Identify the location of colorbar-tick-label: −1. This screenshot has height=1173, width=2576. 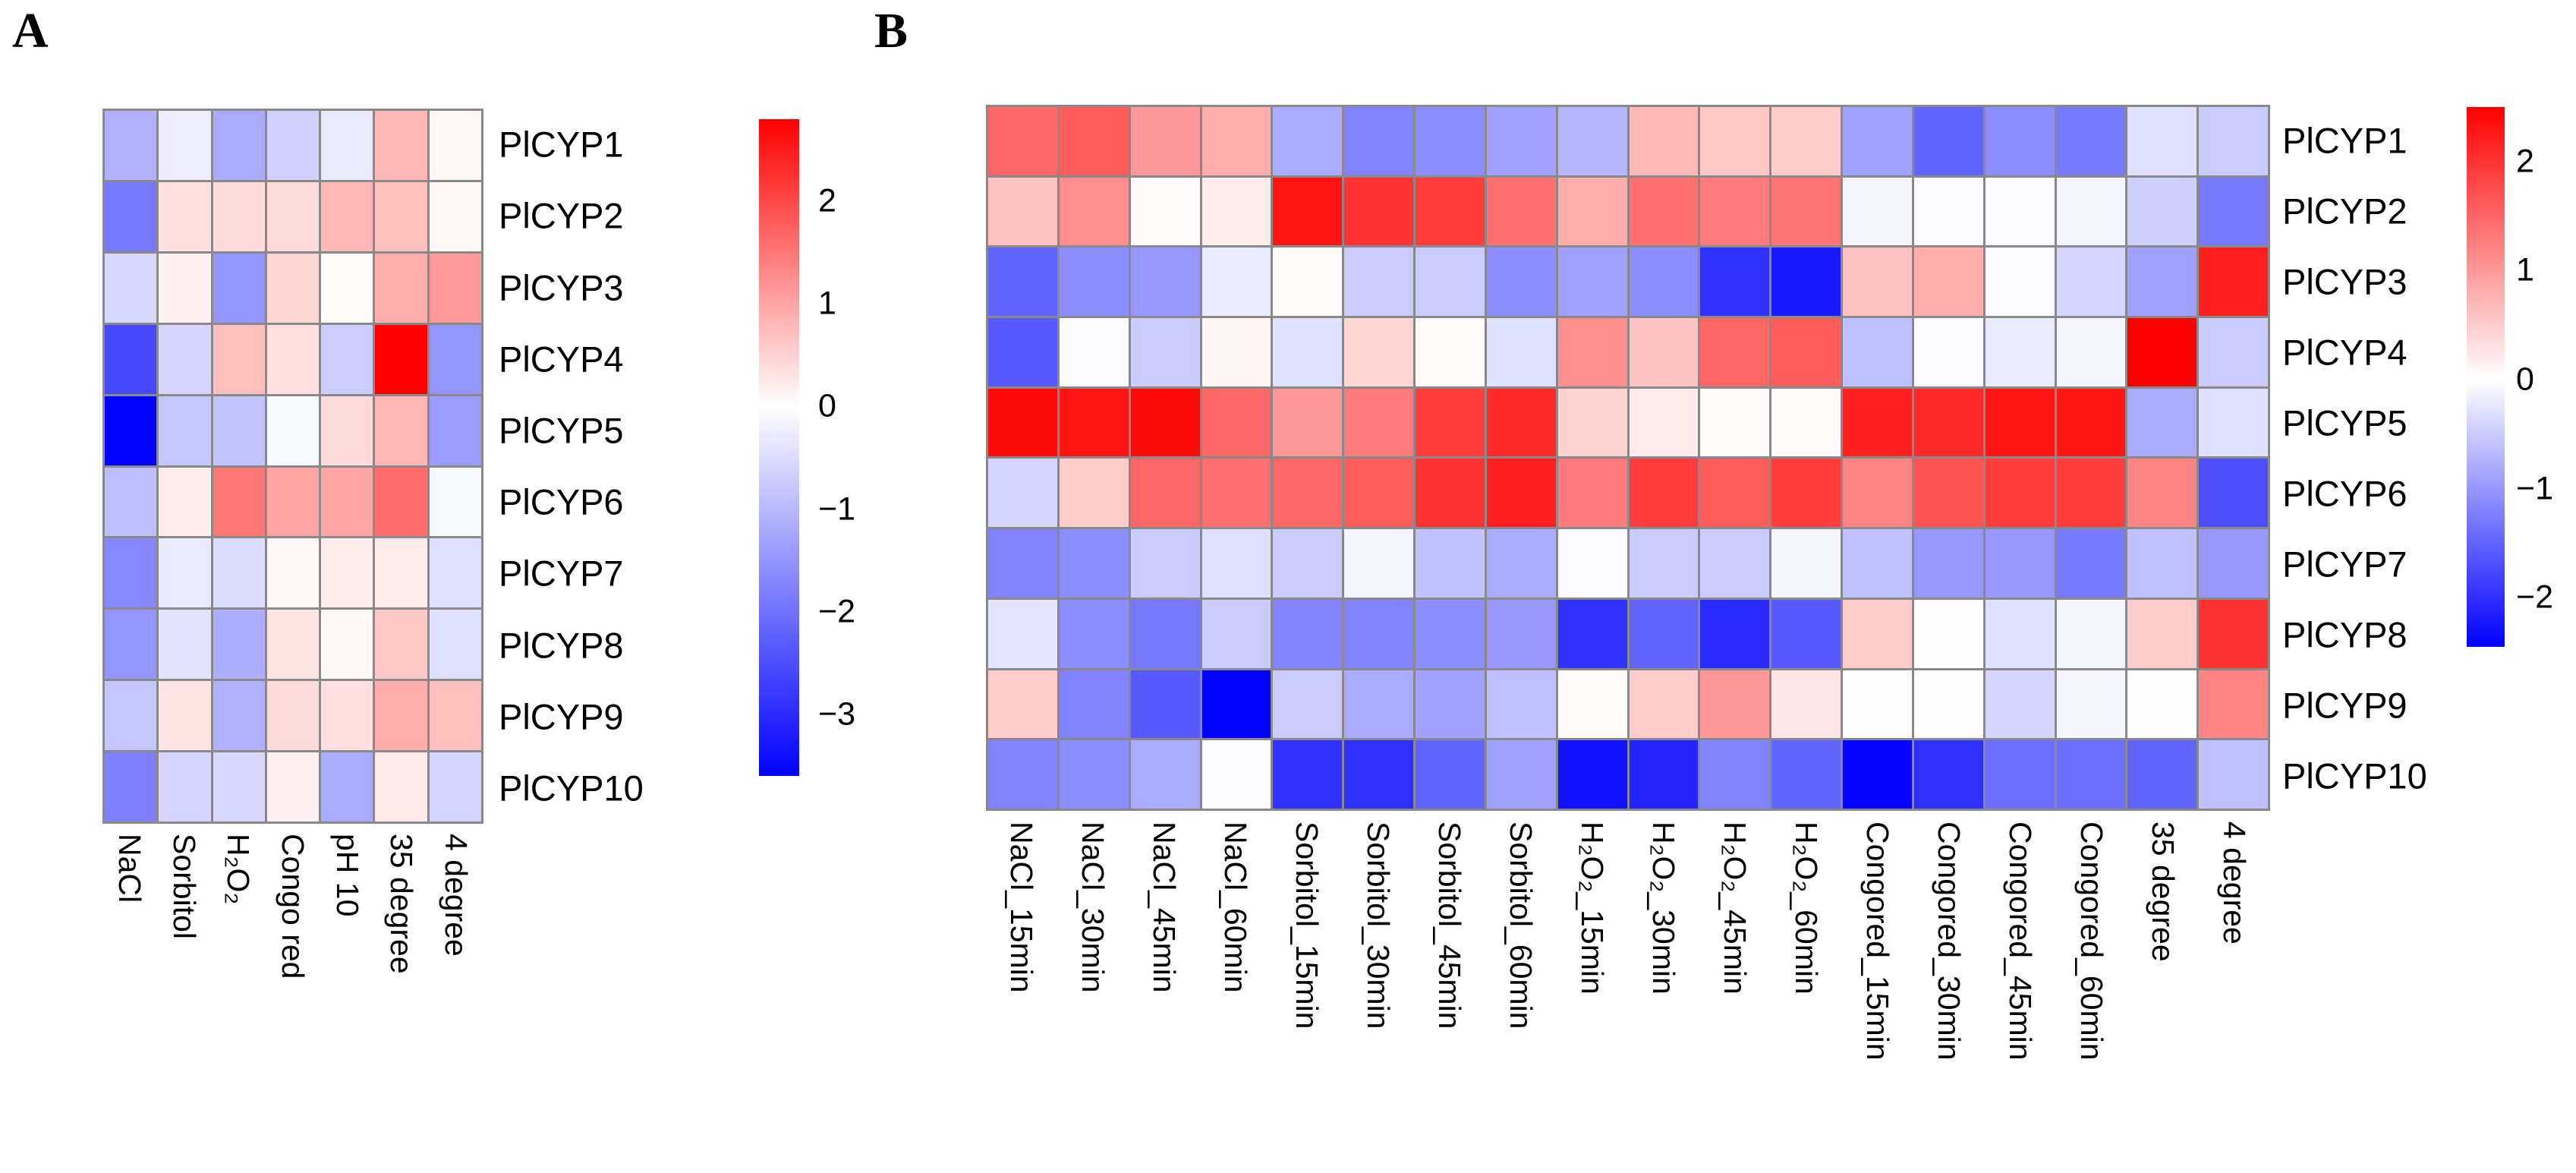
(2535, 488).